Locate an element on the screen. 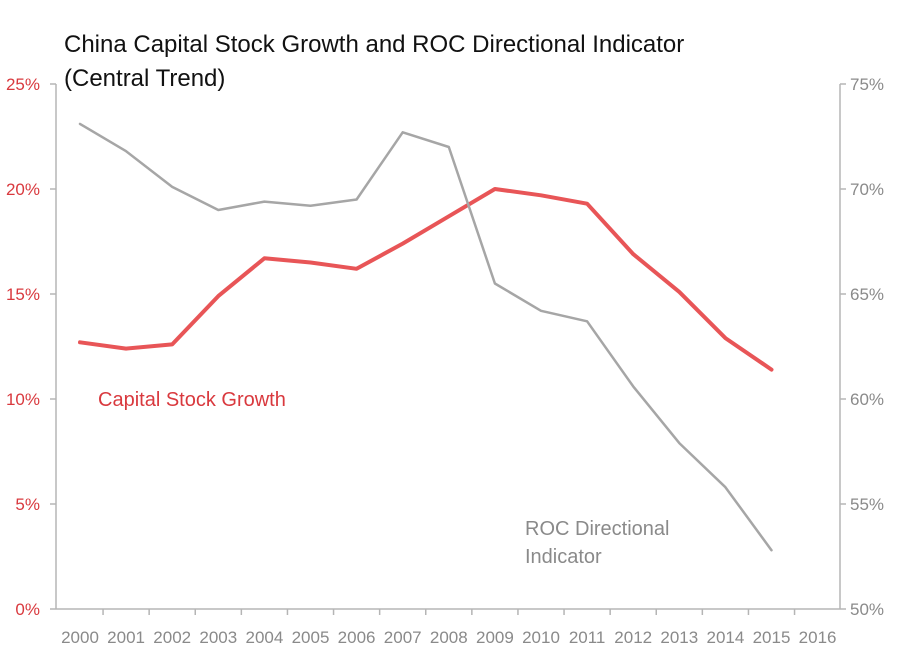 This screenshot has width=910, height=662. right-axis-tick-label: 50% is located at coordinates (867, 609).